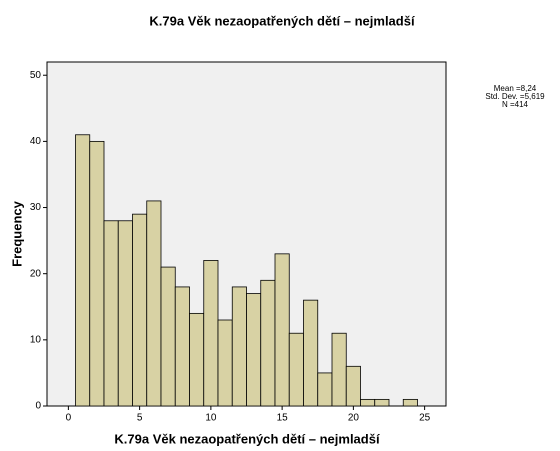  I want to click on y-tick-label: 30, so click(36, 207).